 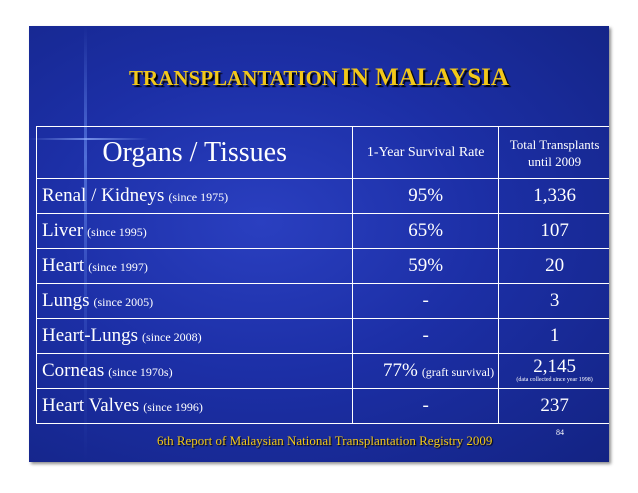 I want to click on total-cell: 107, so click(x=553, y=231).